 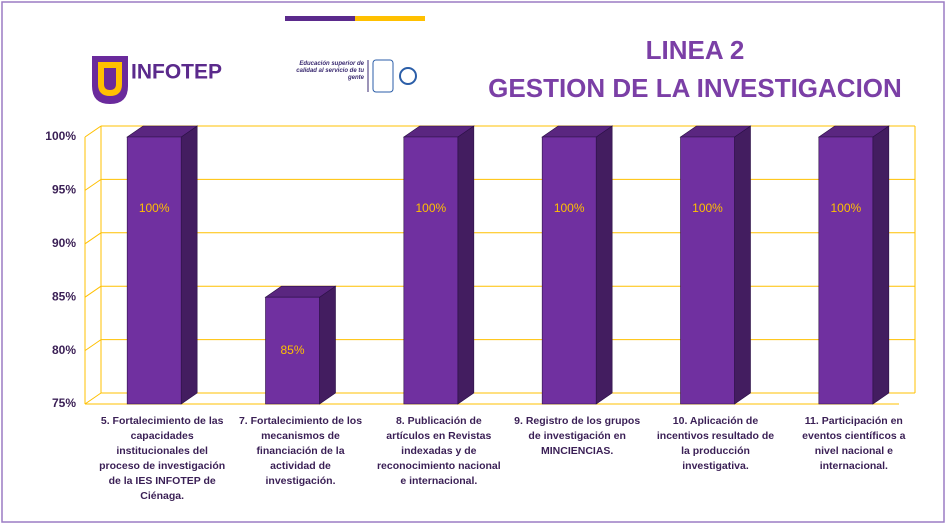 I want to click on chart-subtitle: GESTION DE LA INVESTIGACION, so click(x=695, y=88).